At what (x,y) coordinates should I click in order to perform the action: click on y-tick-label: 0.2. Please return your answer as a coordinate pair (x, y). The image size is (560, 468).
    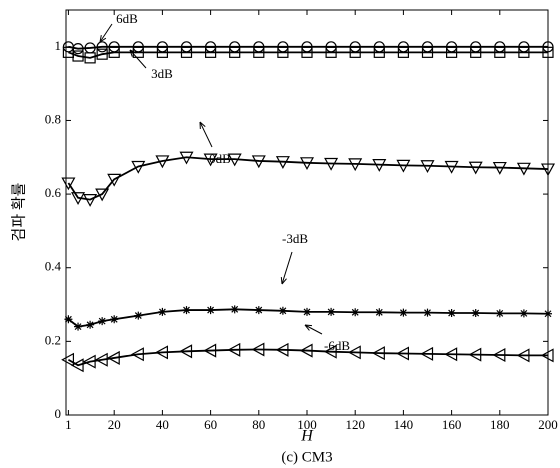
    Looking at the image, I should click on (53, 339).